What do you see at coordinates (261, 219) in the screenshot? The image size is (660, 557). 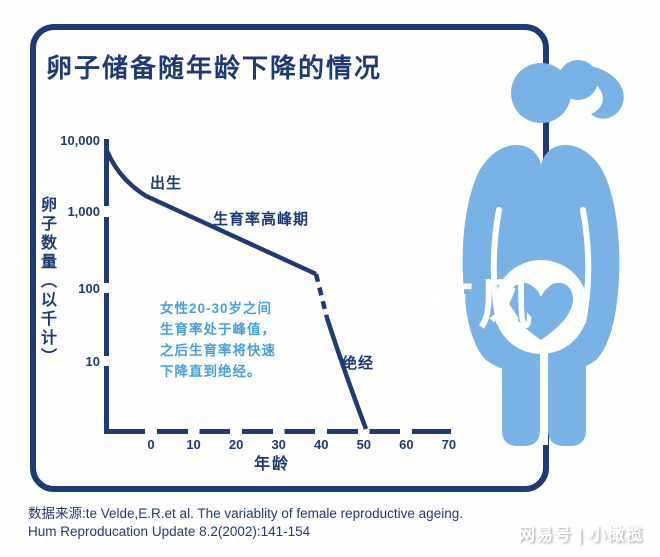 I see `label-peak-fertility: 生育率高峰期` at bounding box center [261, 219].